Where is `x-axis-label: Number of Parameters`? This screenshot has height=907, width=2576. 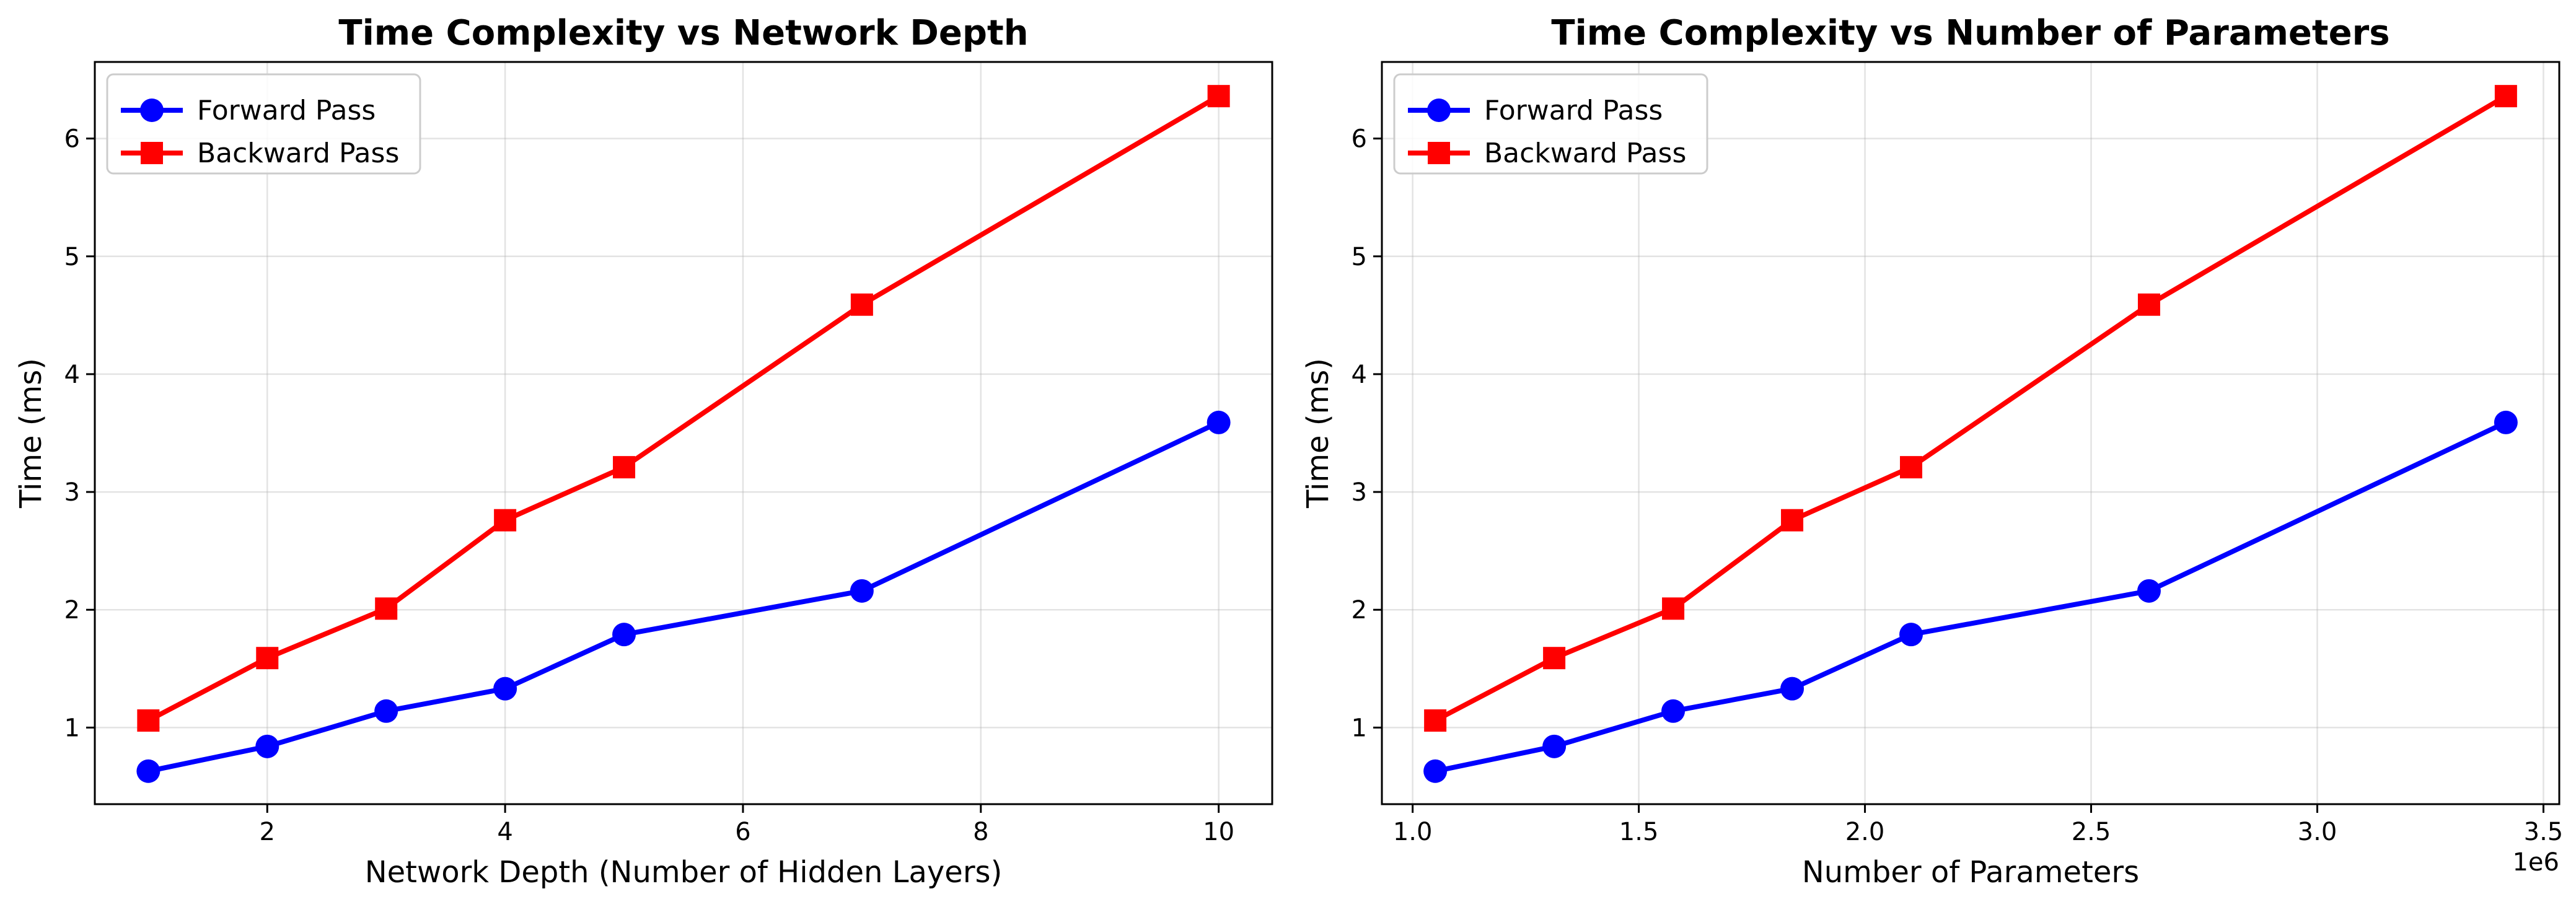 x-axis-label: Number of Parameters is located at coordinates (1970, 872).